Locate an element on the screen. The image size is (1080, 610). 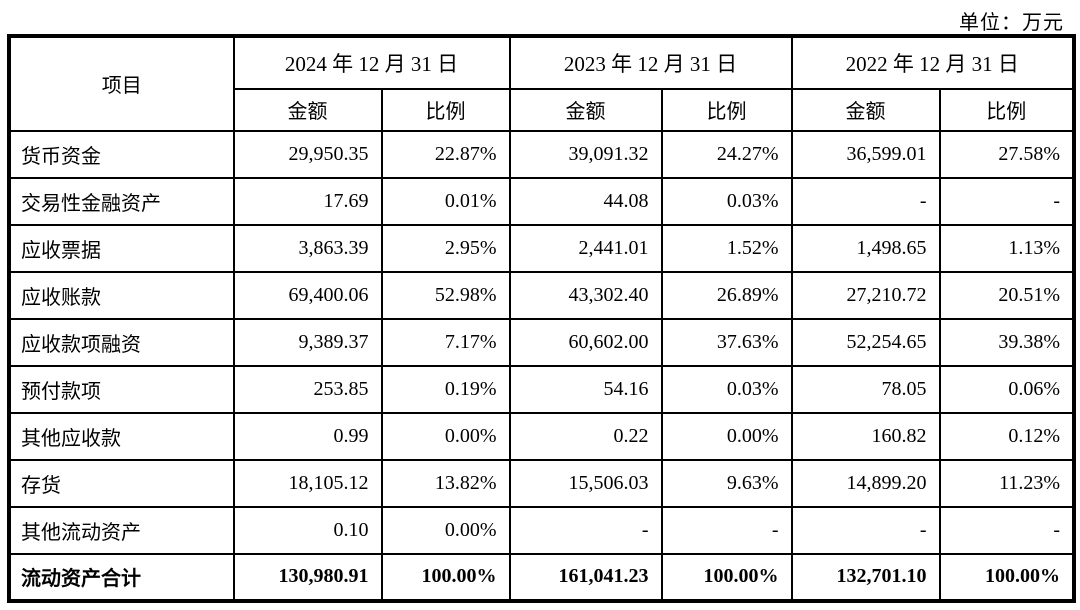
cell-value: 43,302.40 is located at coordinates (585, 295).